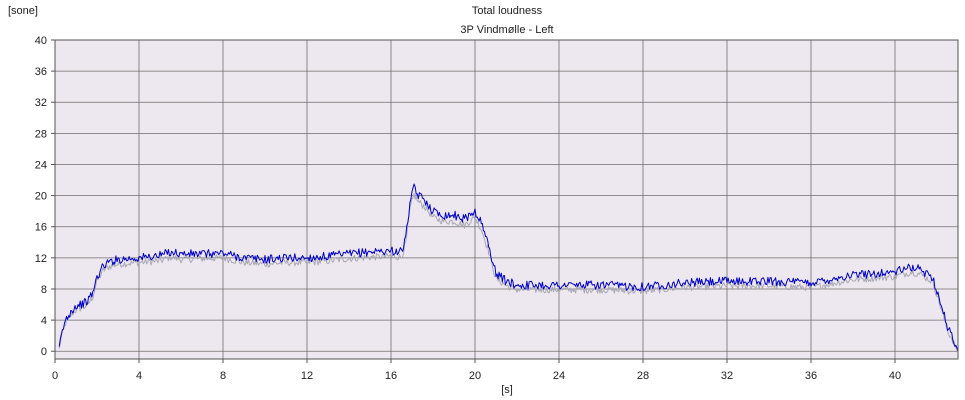  I want to click on y-tick-label: 20, so click(41, 197).